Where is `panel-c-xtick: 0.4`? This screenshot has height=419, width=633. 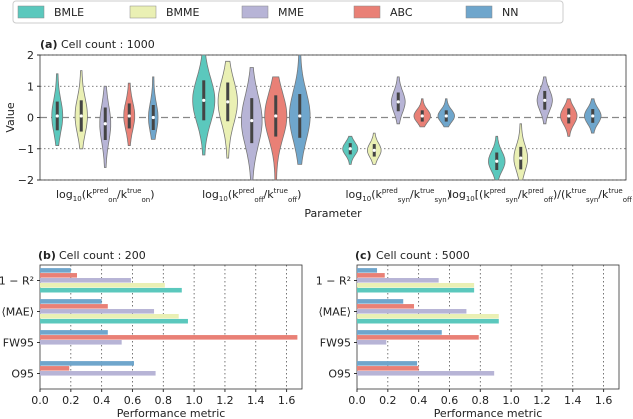
panel-c-xtick: 0.4 is located at coordinates (419, 400).